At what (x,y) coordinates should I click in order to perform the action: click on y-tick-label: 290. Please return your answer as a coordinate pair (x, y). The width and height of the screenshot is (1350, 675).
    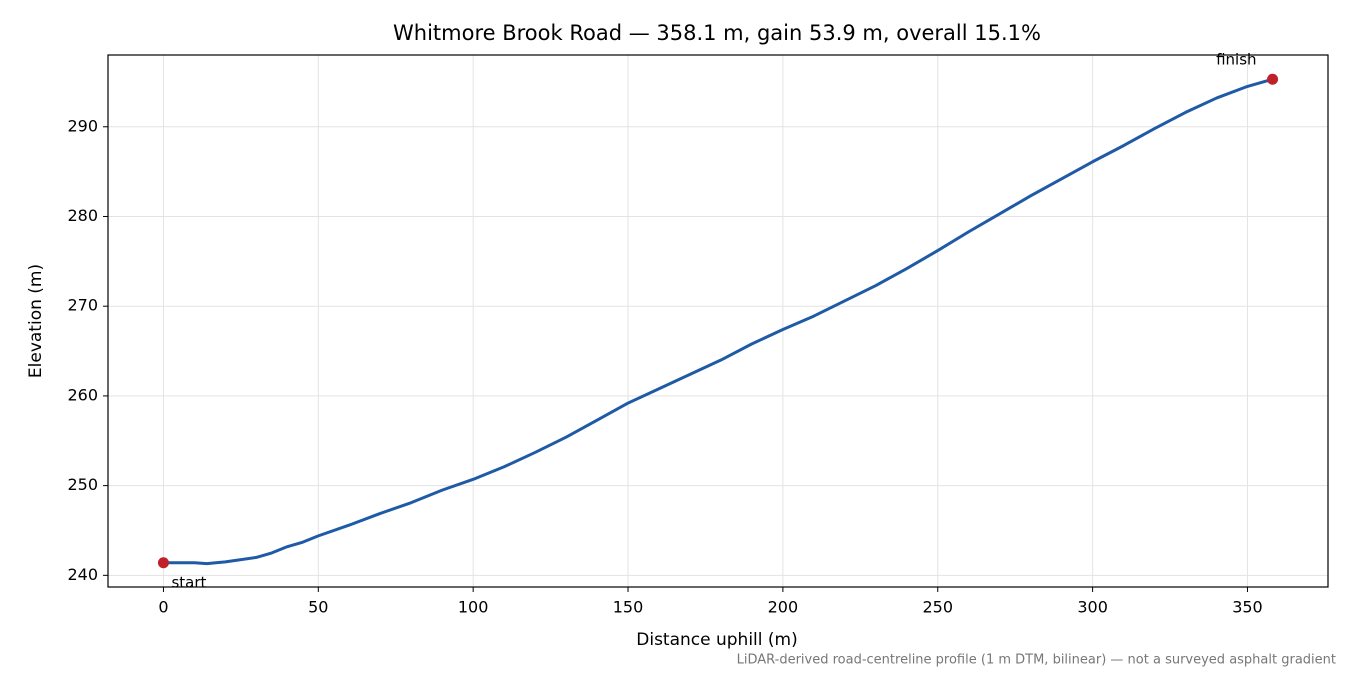
    Looking at the image, I should click on (82, 125).